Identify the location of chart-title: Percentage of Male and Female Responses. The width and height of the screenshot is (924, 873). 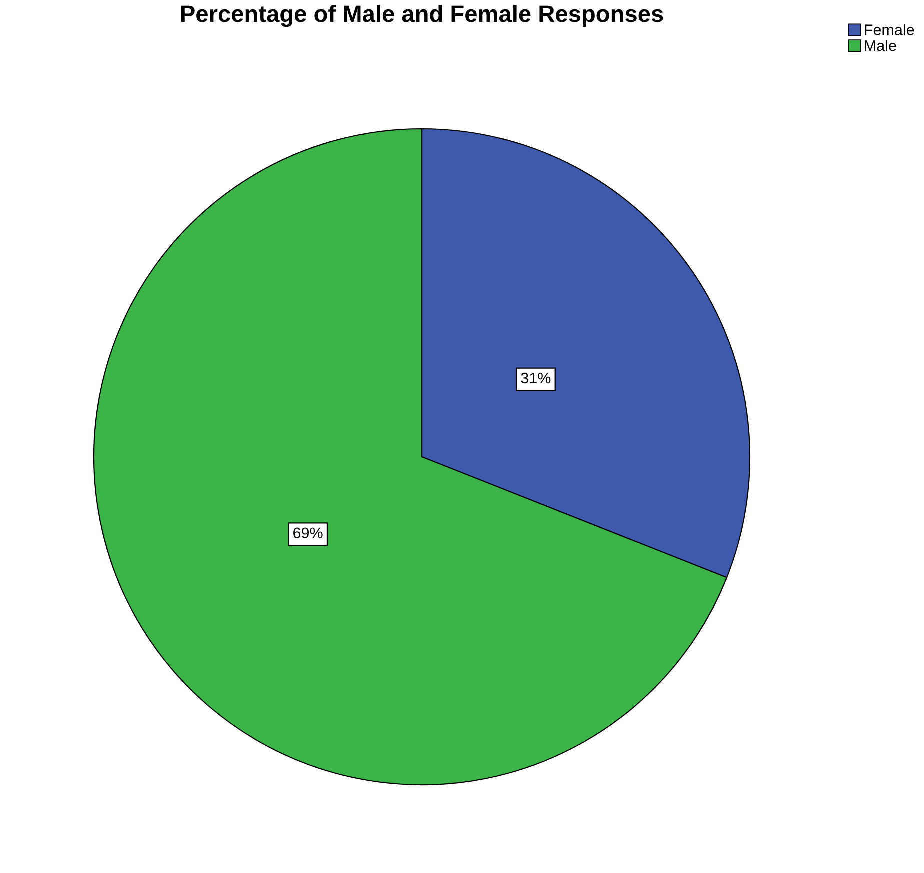
(422, 16).